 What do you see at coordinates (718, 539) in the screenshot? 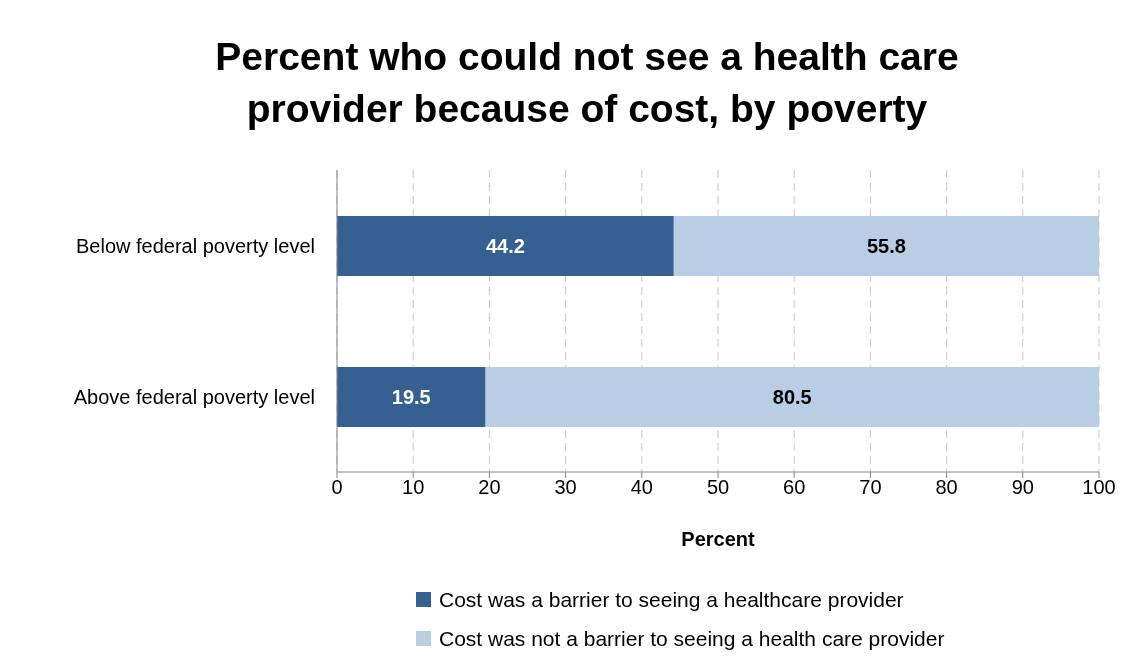
I see `x-axis-title: Percent` at bounding box center [718, 539].